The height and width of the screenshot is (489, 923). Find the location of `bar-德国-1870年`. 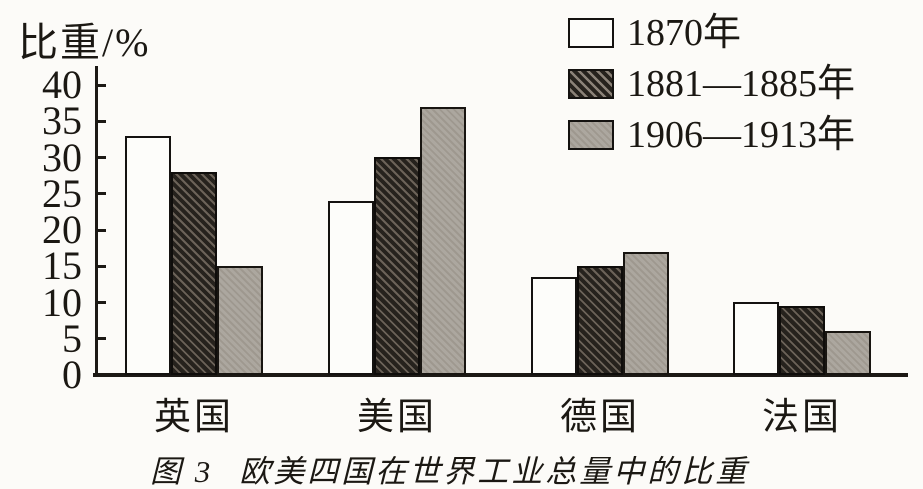

bar-德国-1870年 is located at coordinates (554, 326).